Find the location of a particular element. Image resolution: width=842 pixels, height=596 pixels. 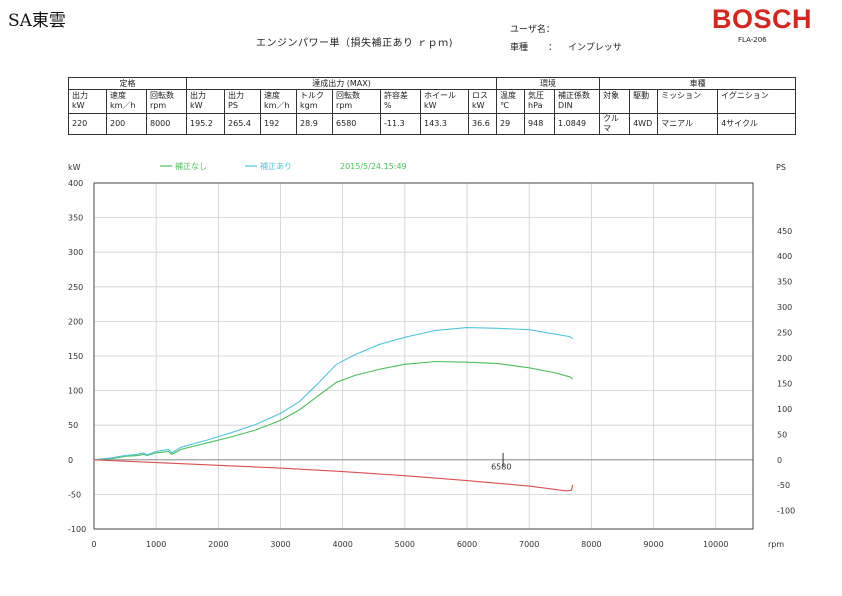

left-tick-labels: 400 350 300 250 200 150 100 50 0 -50 -100 is located at coordinates (77, 356).